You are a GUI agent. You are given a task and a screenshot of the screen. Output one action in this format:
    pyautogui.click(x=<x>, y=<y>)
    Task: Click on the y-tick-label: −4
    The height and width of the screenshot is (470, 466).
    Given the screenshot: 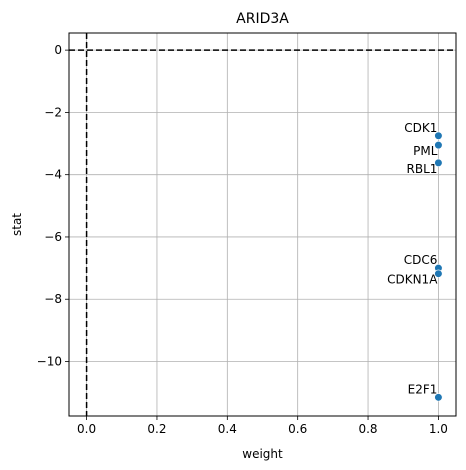 What is the action you would take?
    pyautogui.click(x=53, y=175)
    